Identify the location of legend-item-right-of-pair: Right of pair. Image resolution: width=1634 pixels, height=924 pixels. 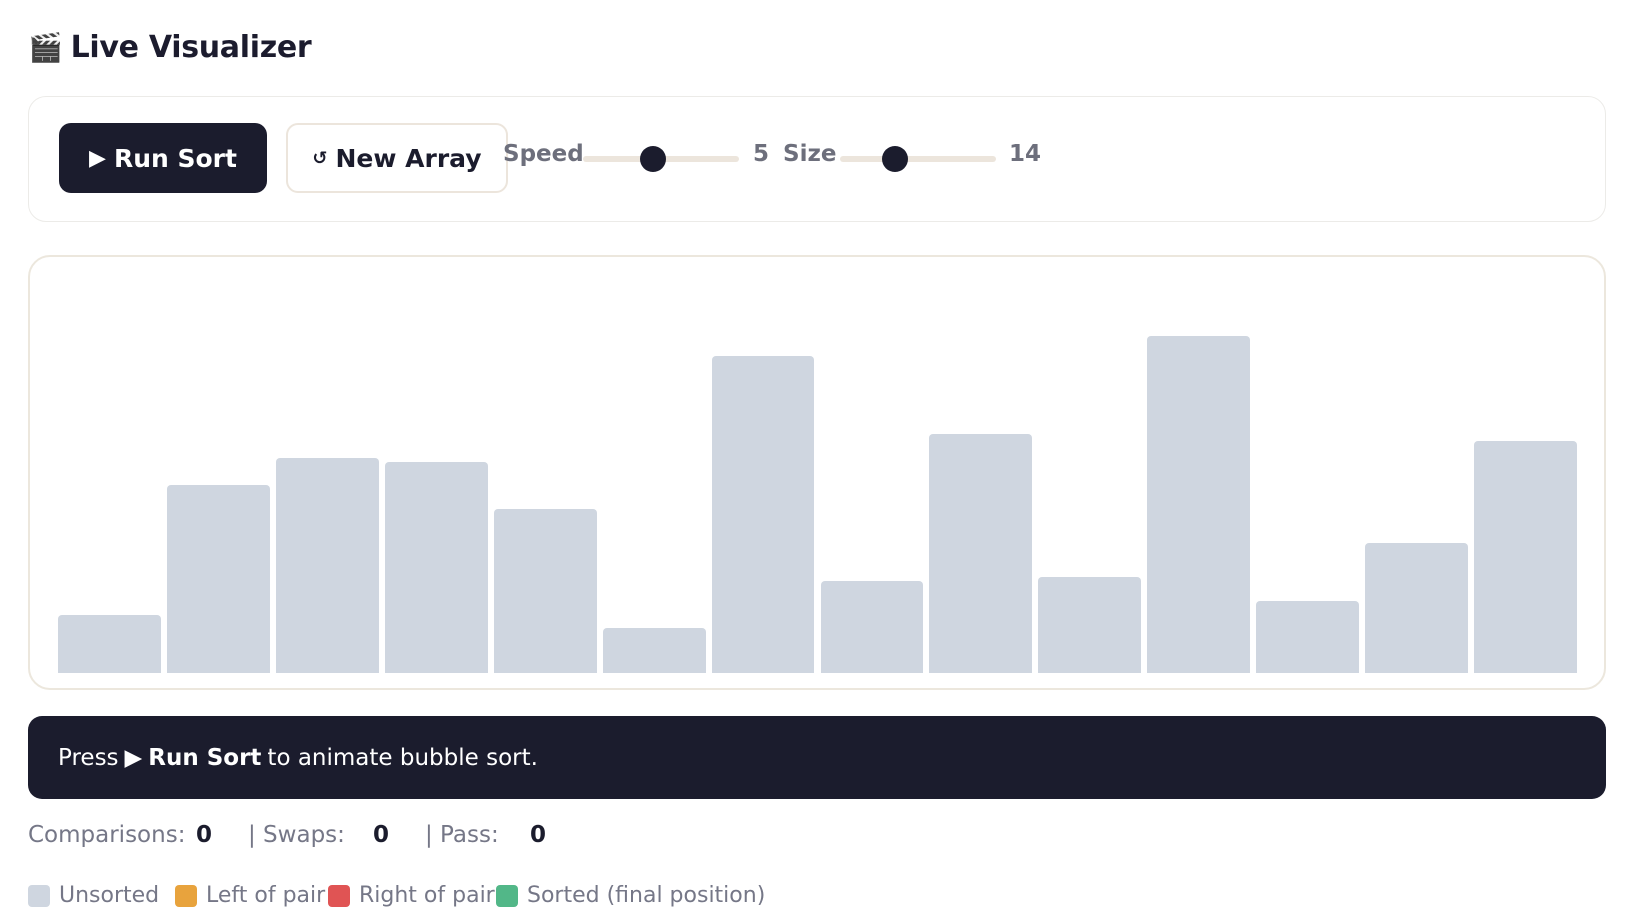
(411, 895).